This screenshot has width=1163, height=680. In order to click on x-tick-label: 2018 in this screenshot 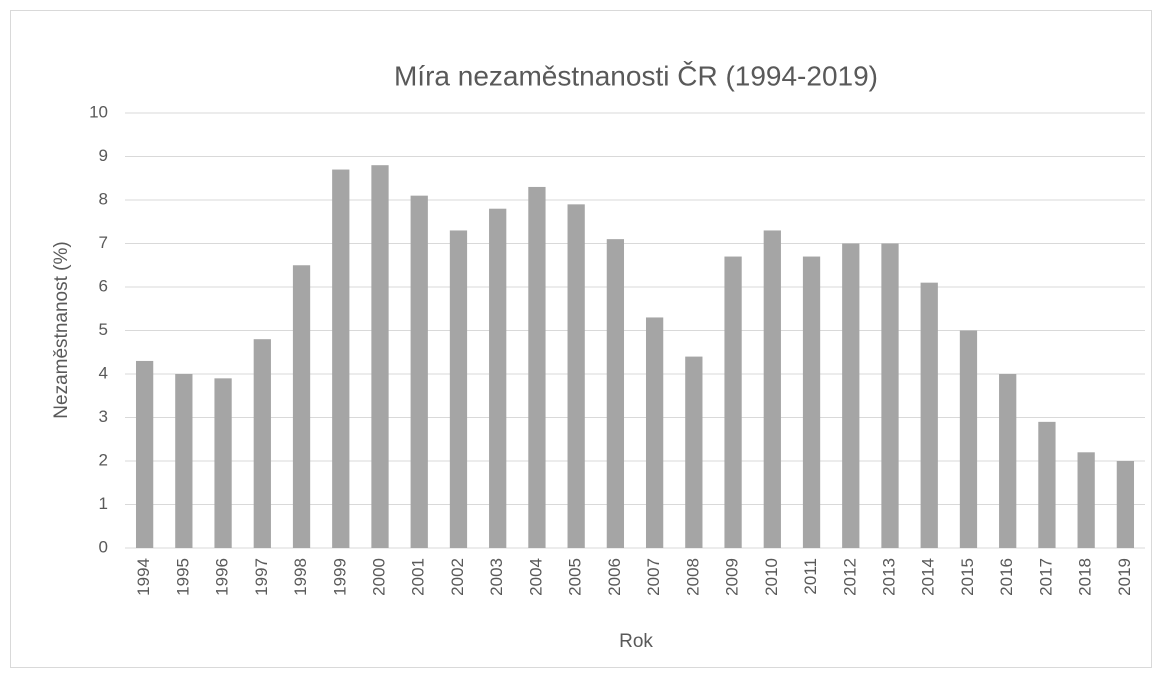, I will do `click(1085, 577)`.